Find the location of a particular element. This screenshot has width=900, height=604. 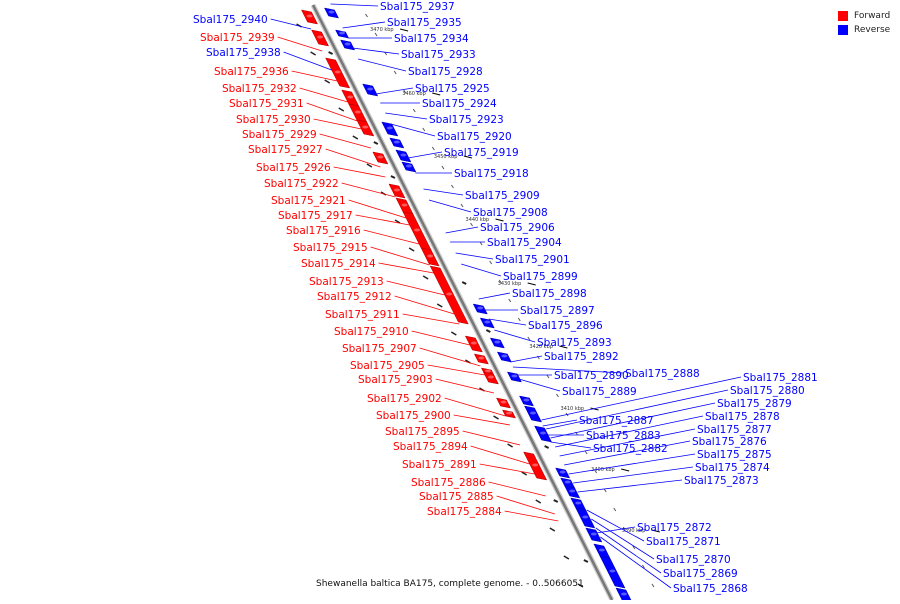

gene-label: Sbal175_2906 is located at coordinates (517, 228).